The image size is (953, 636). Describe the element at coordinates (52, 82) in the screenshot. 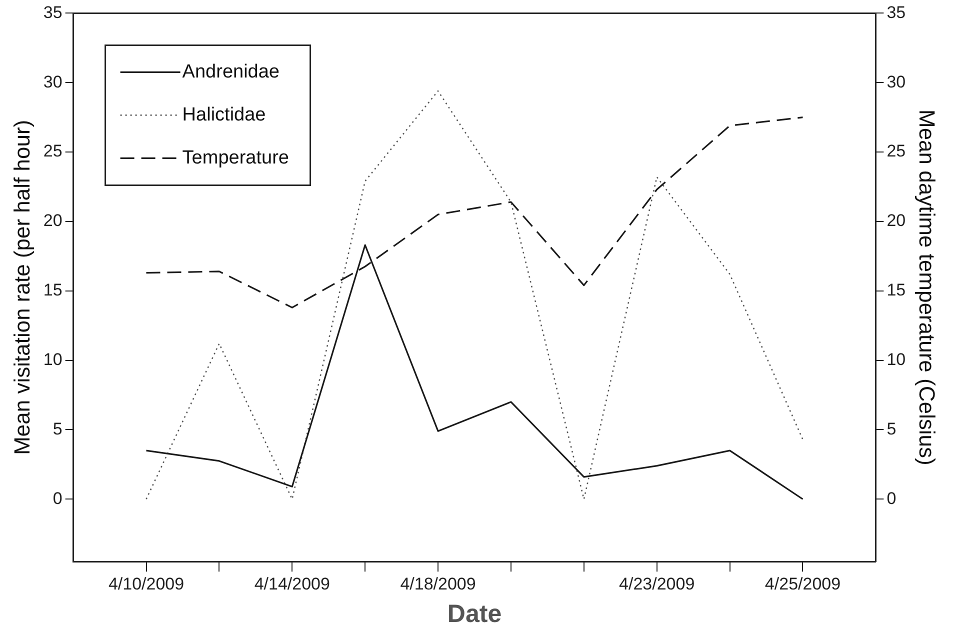

I see `y-tick-label: 30` at that location.